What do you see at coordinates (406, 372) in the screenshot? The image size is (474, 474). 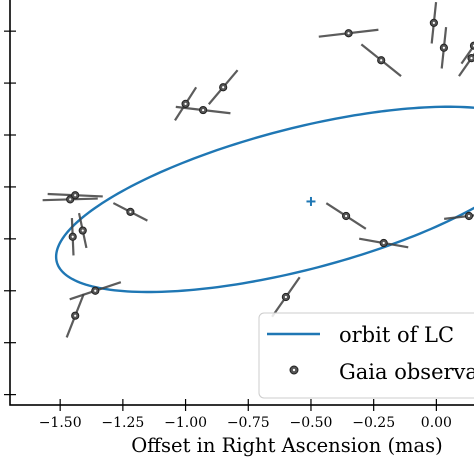 I see `legend-label-gaia: Gaia observa` at bounding box center [406, 372].